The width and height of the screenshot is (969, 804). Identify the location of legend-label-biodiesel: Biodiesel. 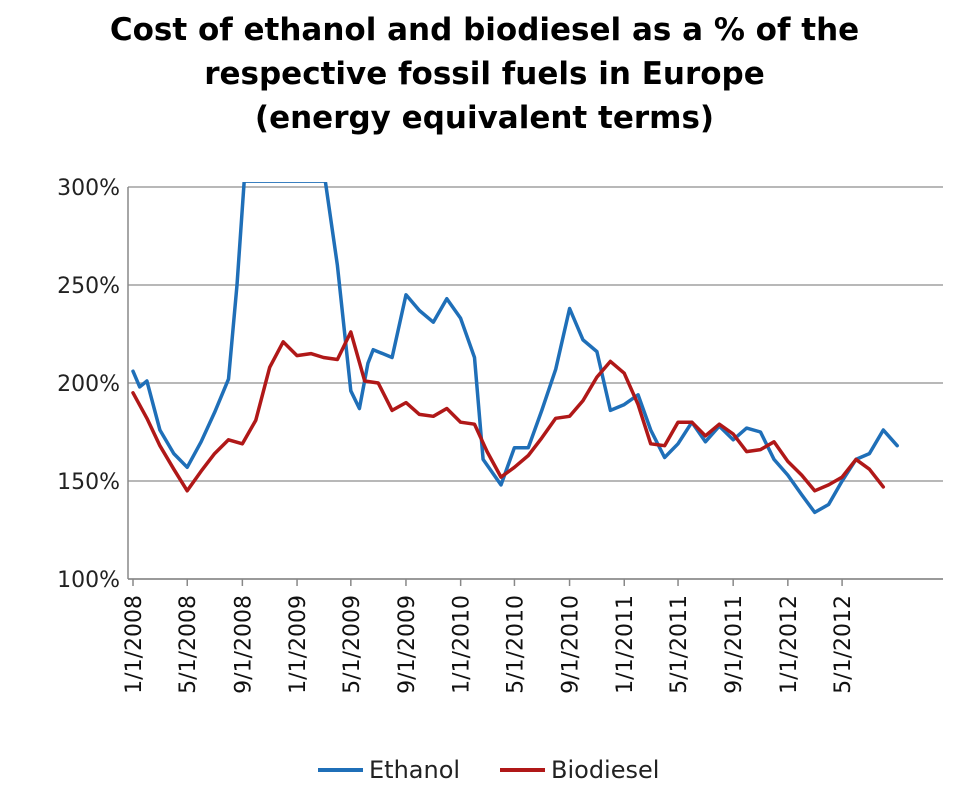
(605, 770).